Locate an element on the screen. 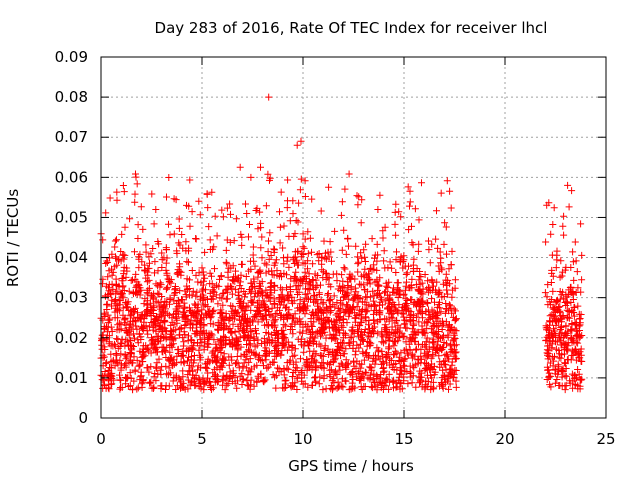 The width and height of the screenshot is (640, 480). y-tick-label: 0.05 is located at coordinates (71, 217).